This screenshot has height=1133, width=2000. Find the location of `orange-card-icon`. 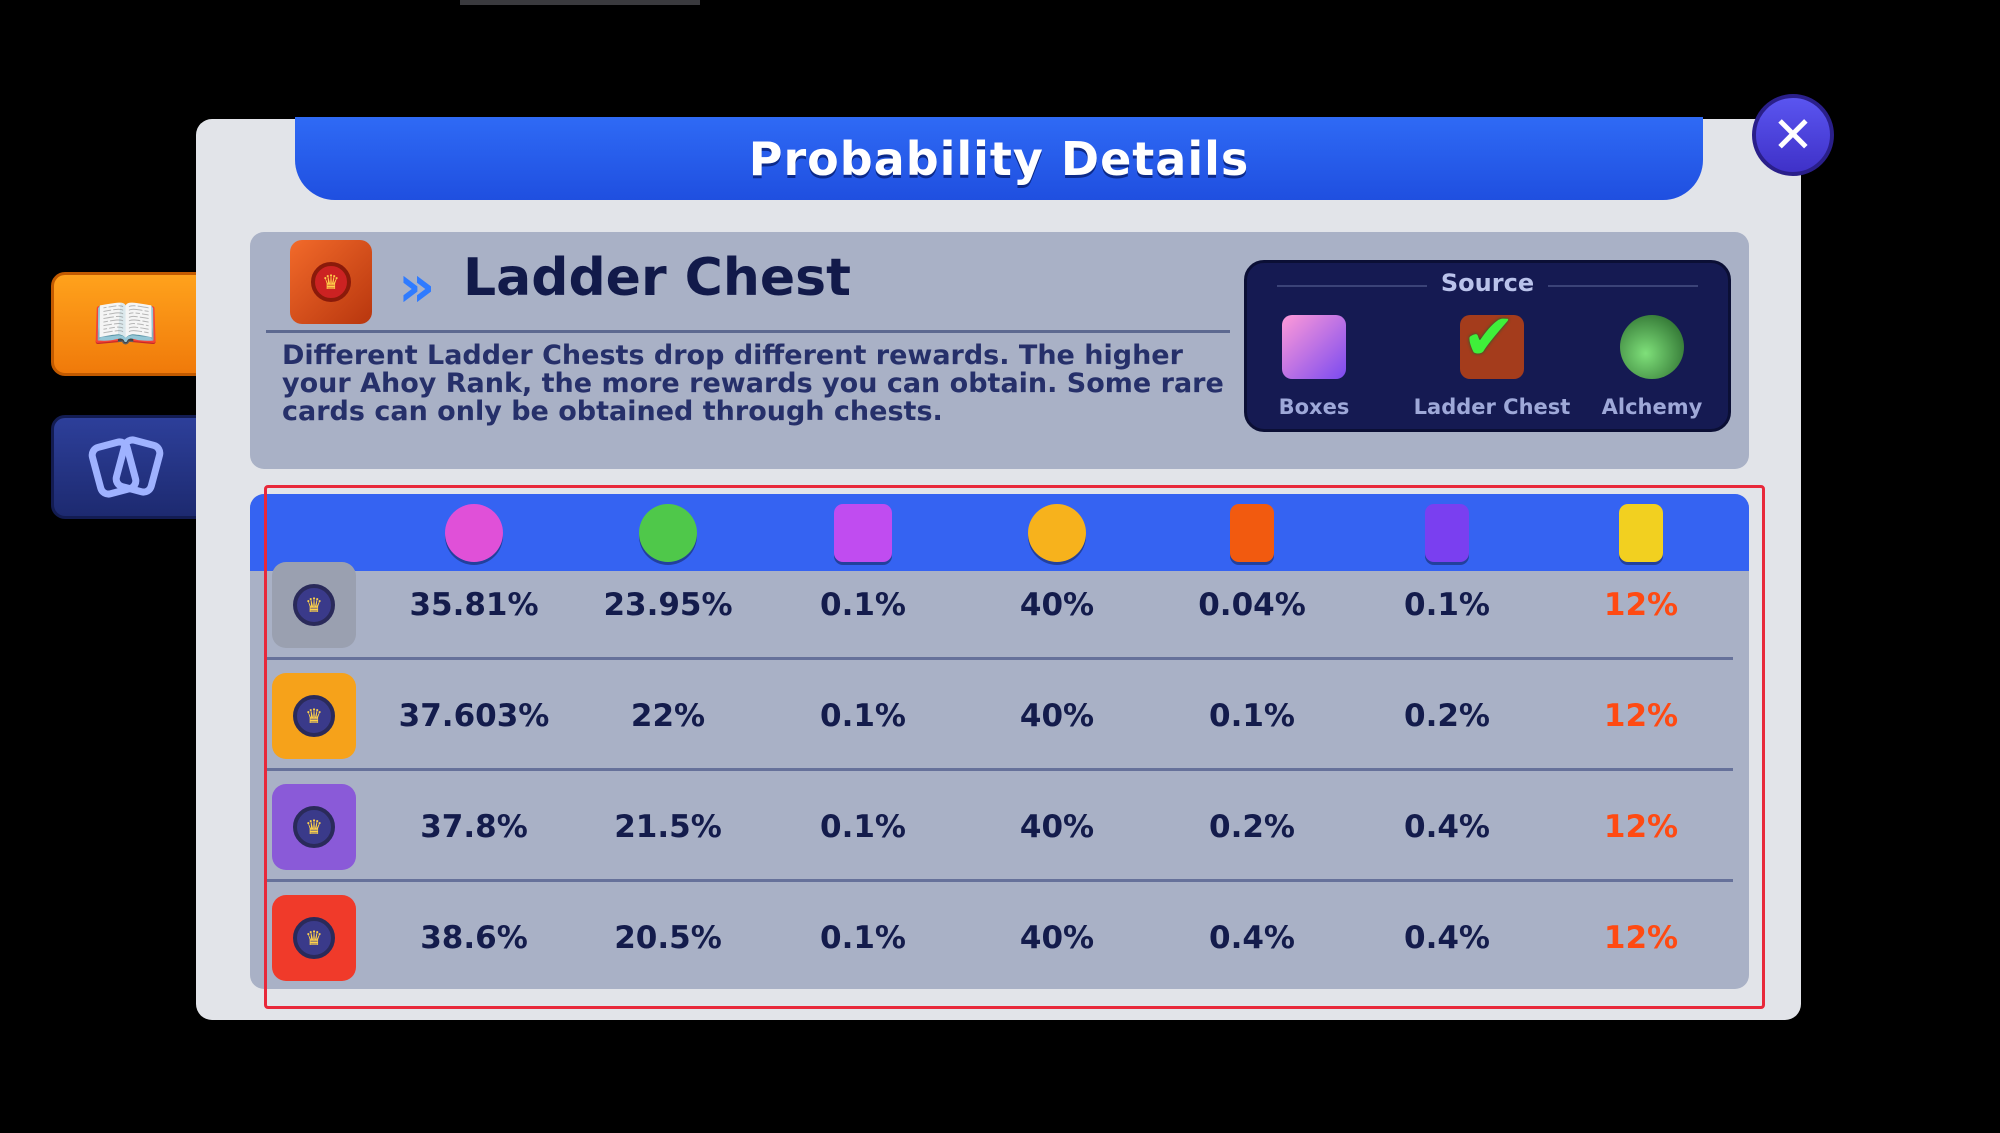

orange-card-icon is located at coordinates (1252, 533).